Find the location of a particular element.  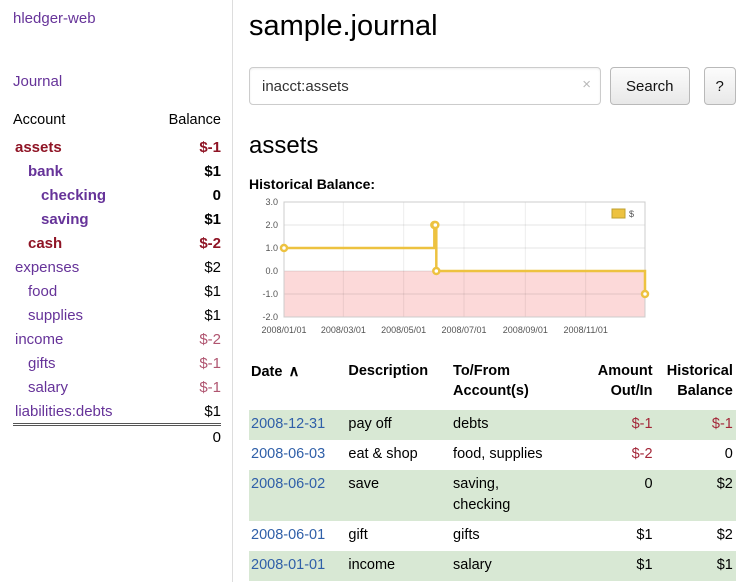

register-row: 2008-06-01 gift gifts $1 $2 is located at coordinates (492, 536).